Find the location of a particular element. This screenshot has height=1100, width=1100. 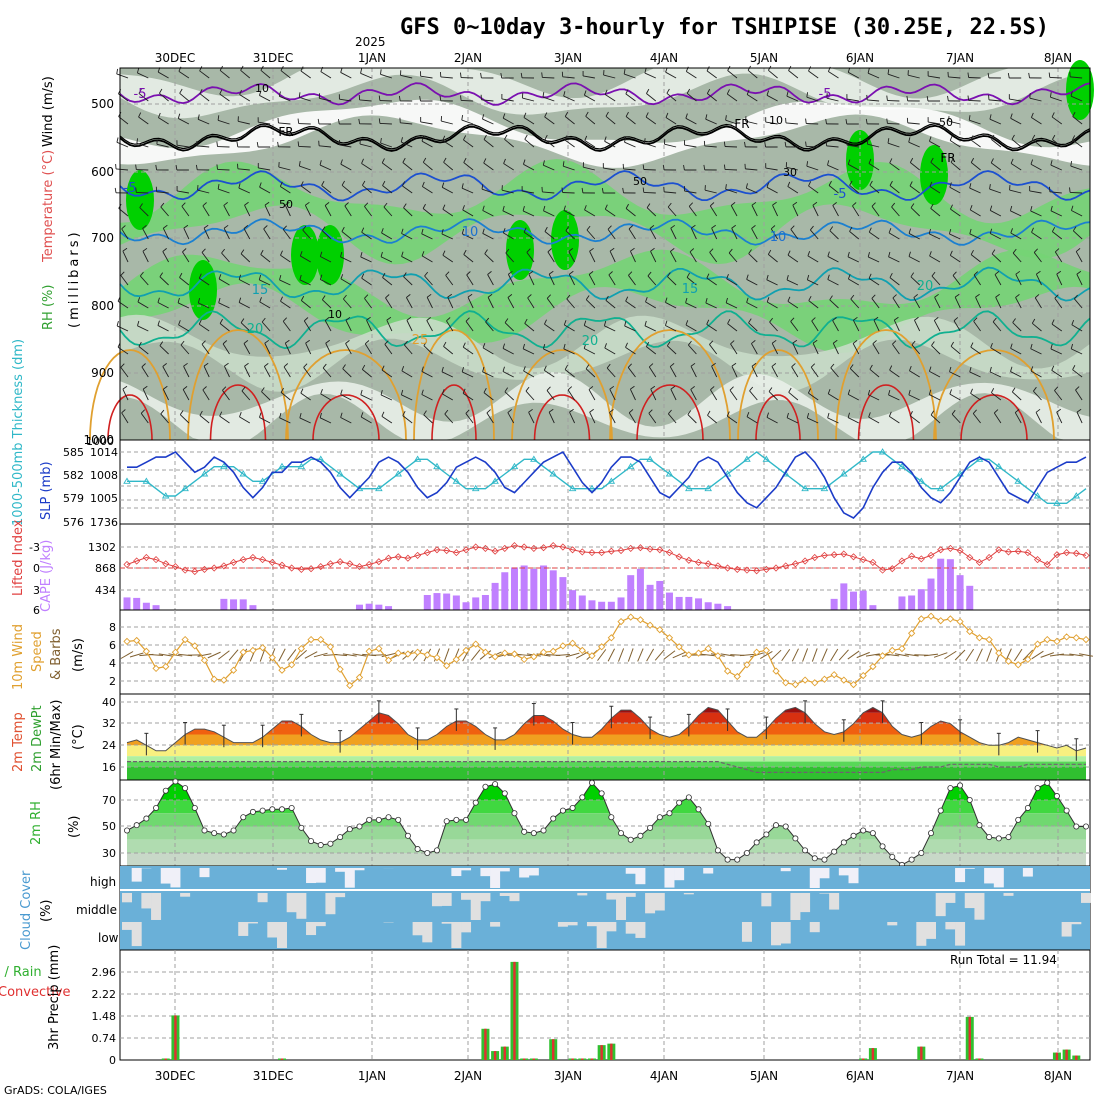

slp-line is located at coordinates (607, 484).